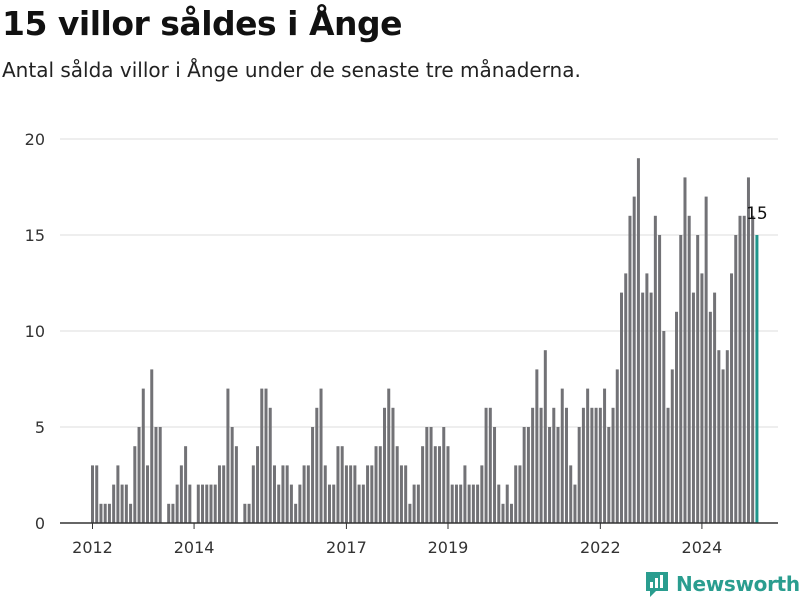  Describe the element at coordinates (92, 547) in the screenshot. I see `x-tick-label: 2012` at that location.